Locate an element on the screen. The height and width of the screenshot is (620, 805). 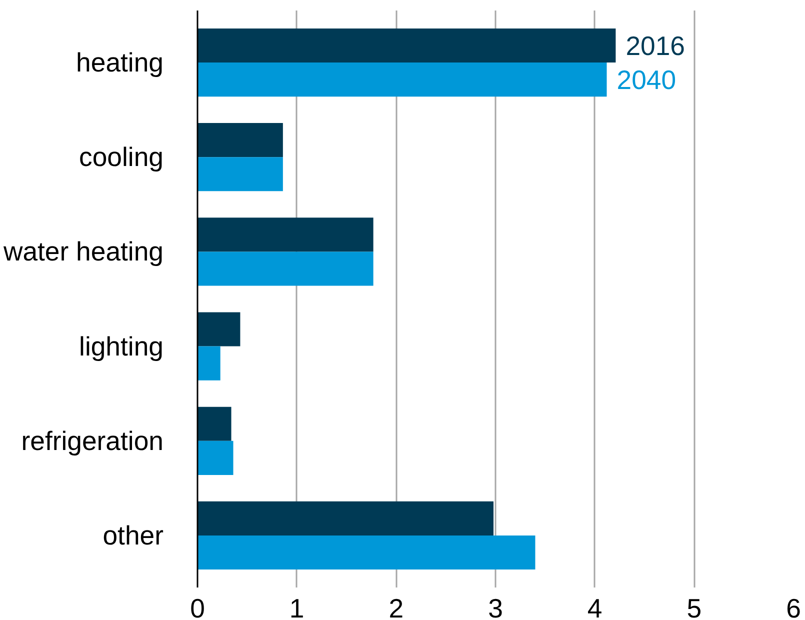
y-tick-label: refrigeration is located at coordinates (92, 441).